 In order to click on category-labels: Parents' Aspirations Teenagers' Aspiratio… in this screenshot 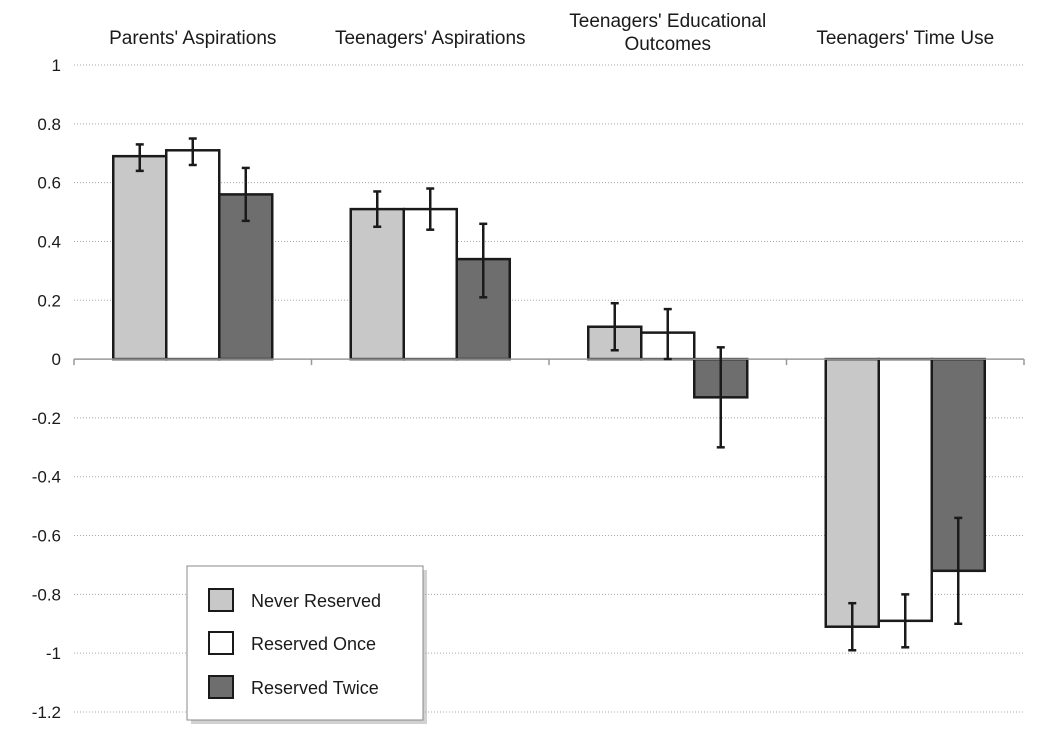, I will do `click(551, 33)`.